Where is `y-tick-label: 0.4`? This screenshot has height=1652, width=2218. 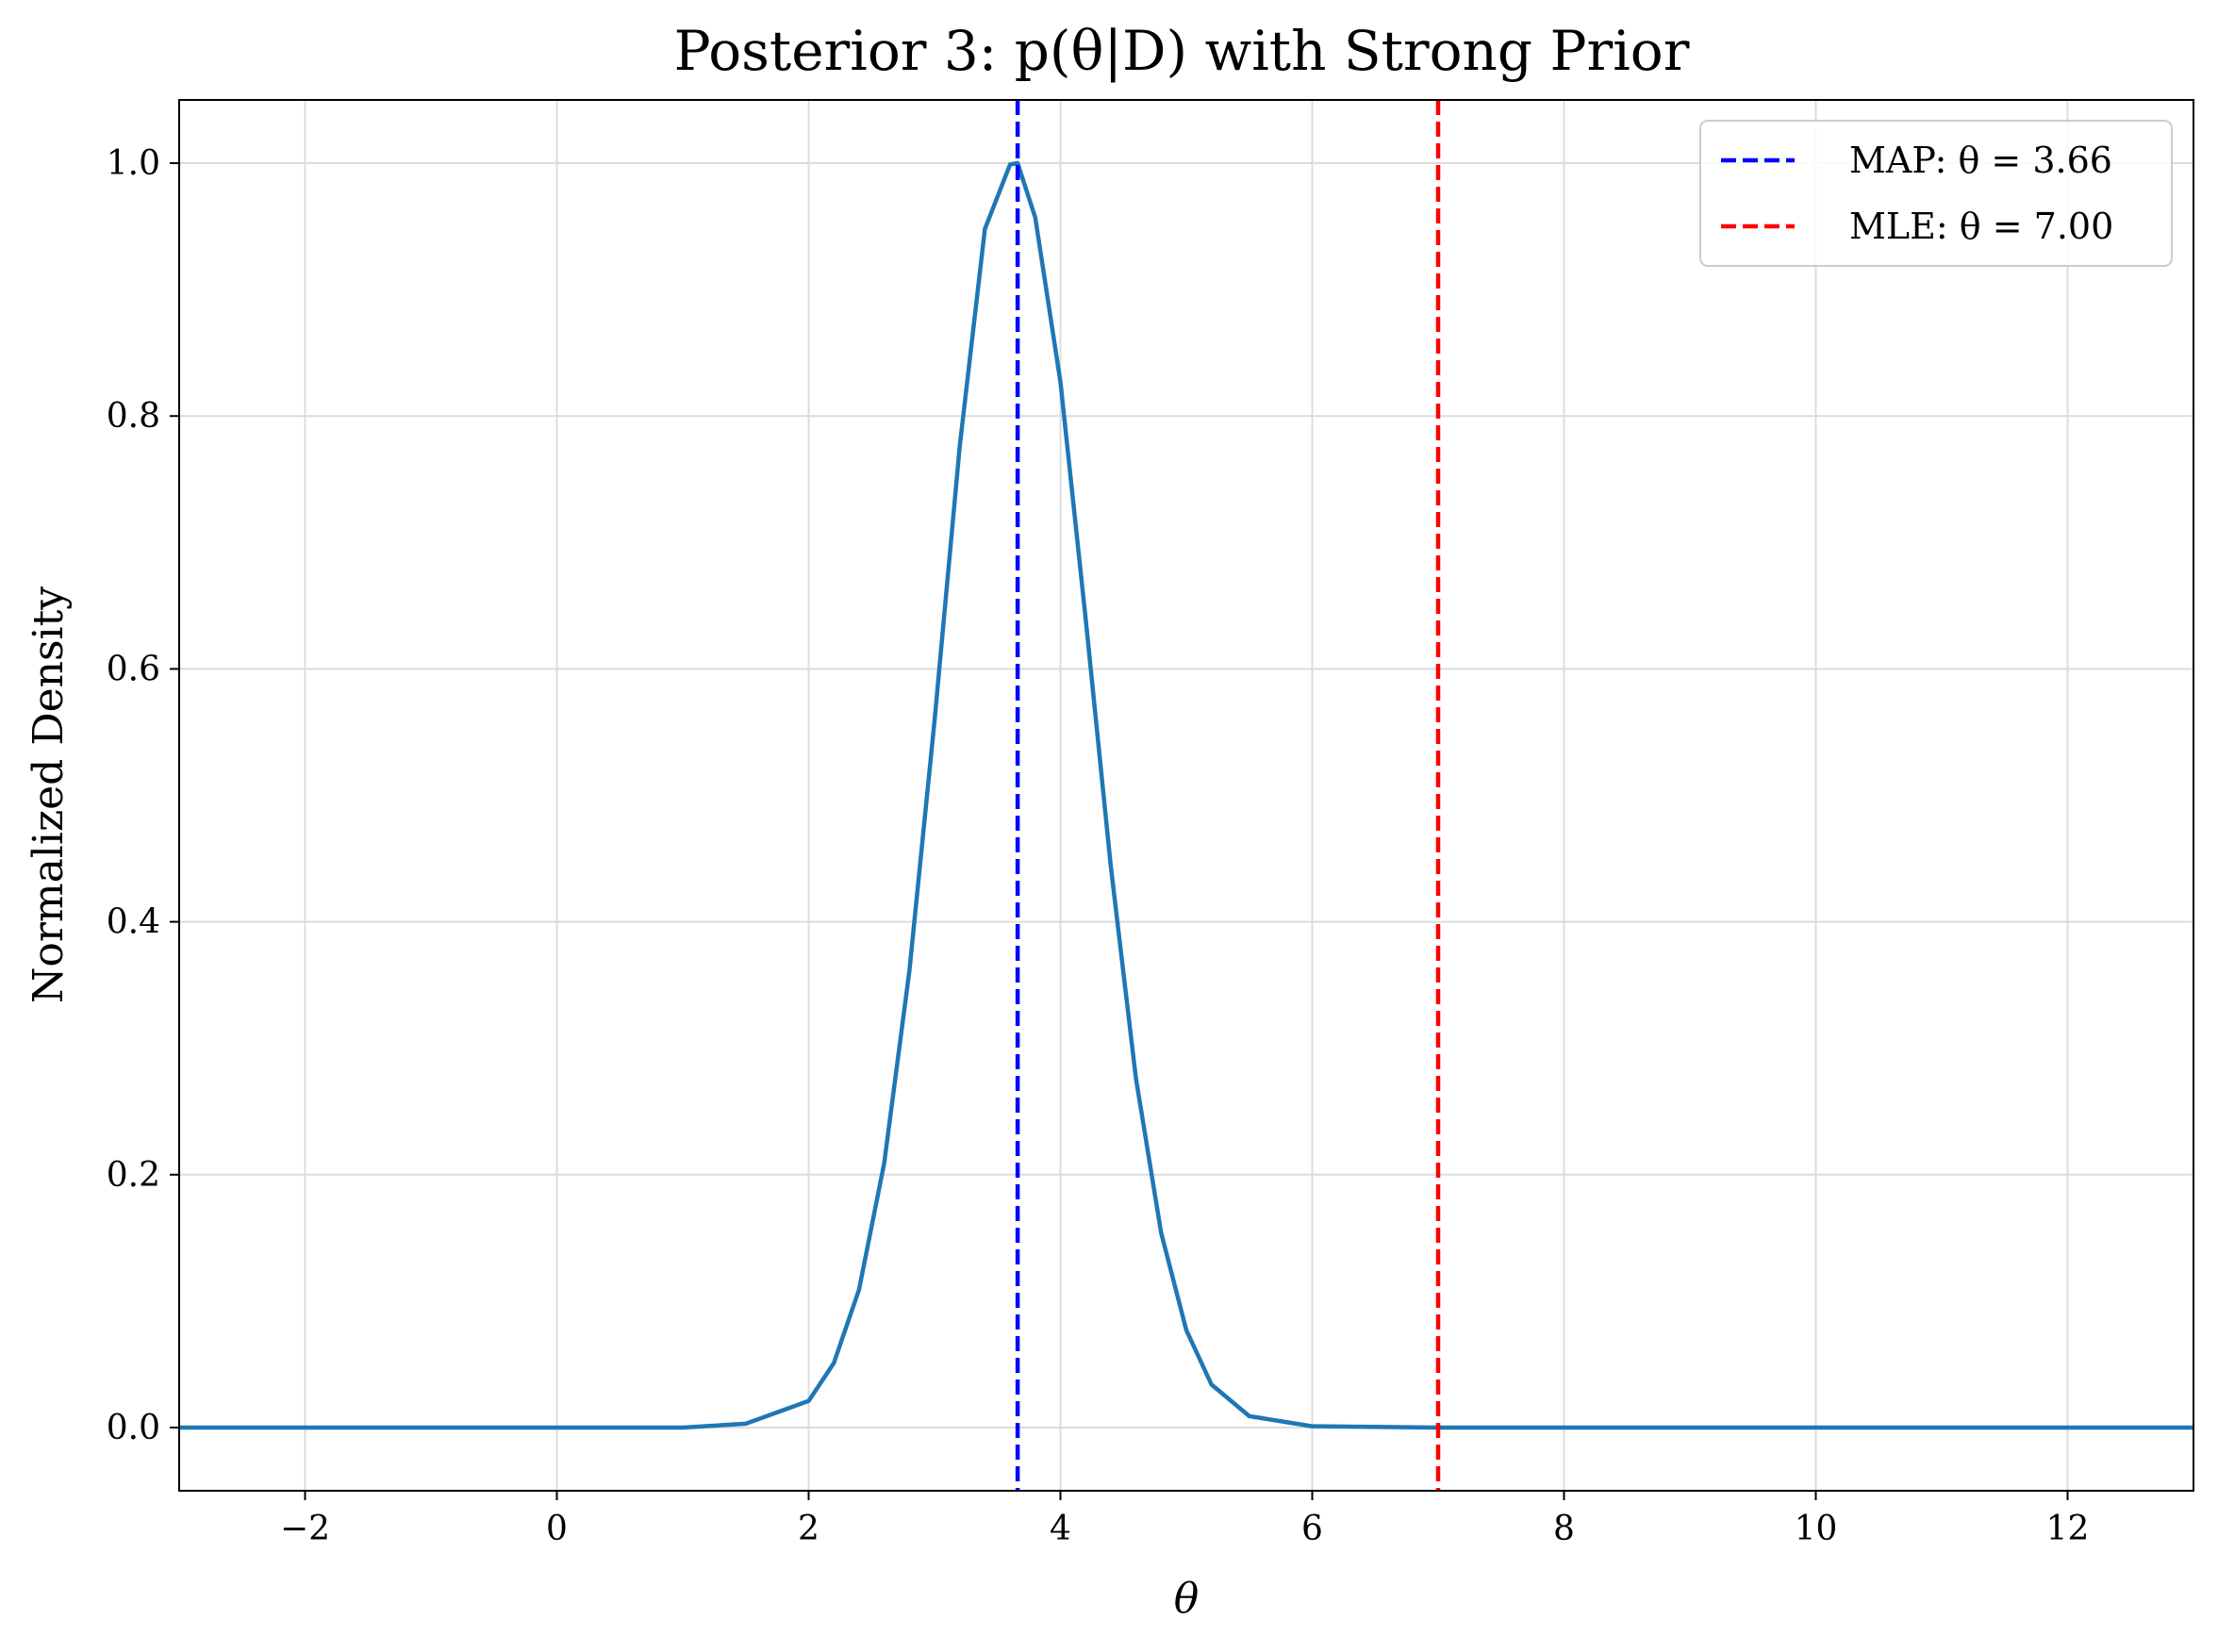 y-tick-label: 0.4 is located at coordinates (133, 922).